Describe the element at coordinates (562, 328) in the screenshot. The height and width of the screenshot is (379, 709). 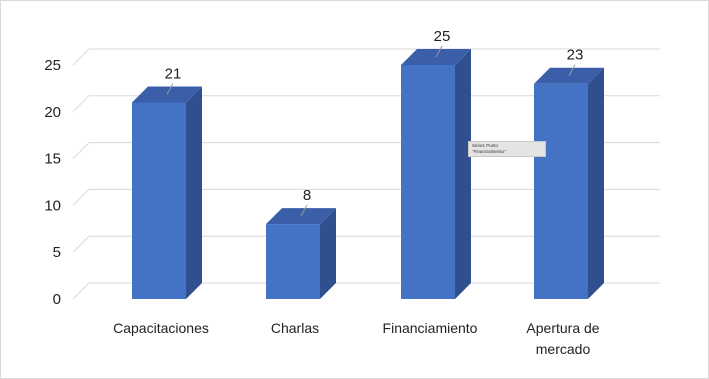
I see `x-category-label-line: Apertura de` at that location.